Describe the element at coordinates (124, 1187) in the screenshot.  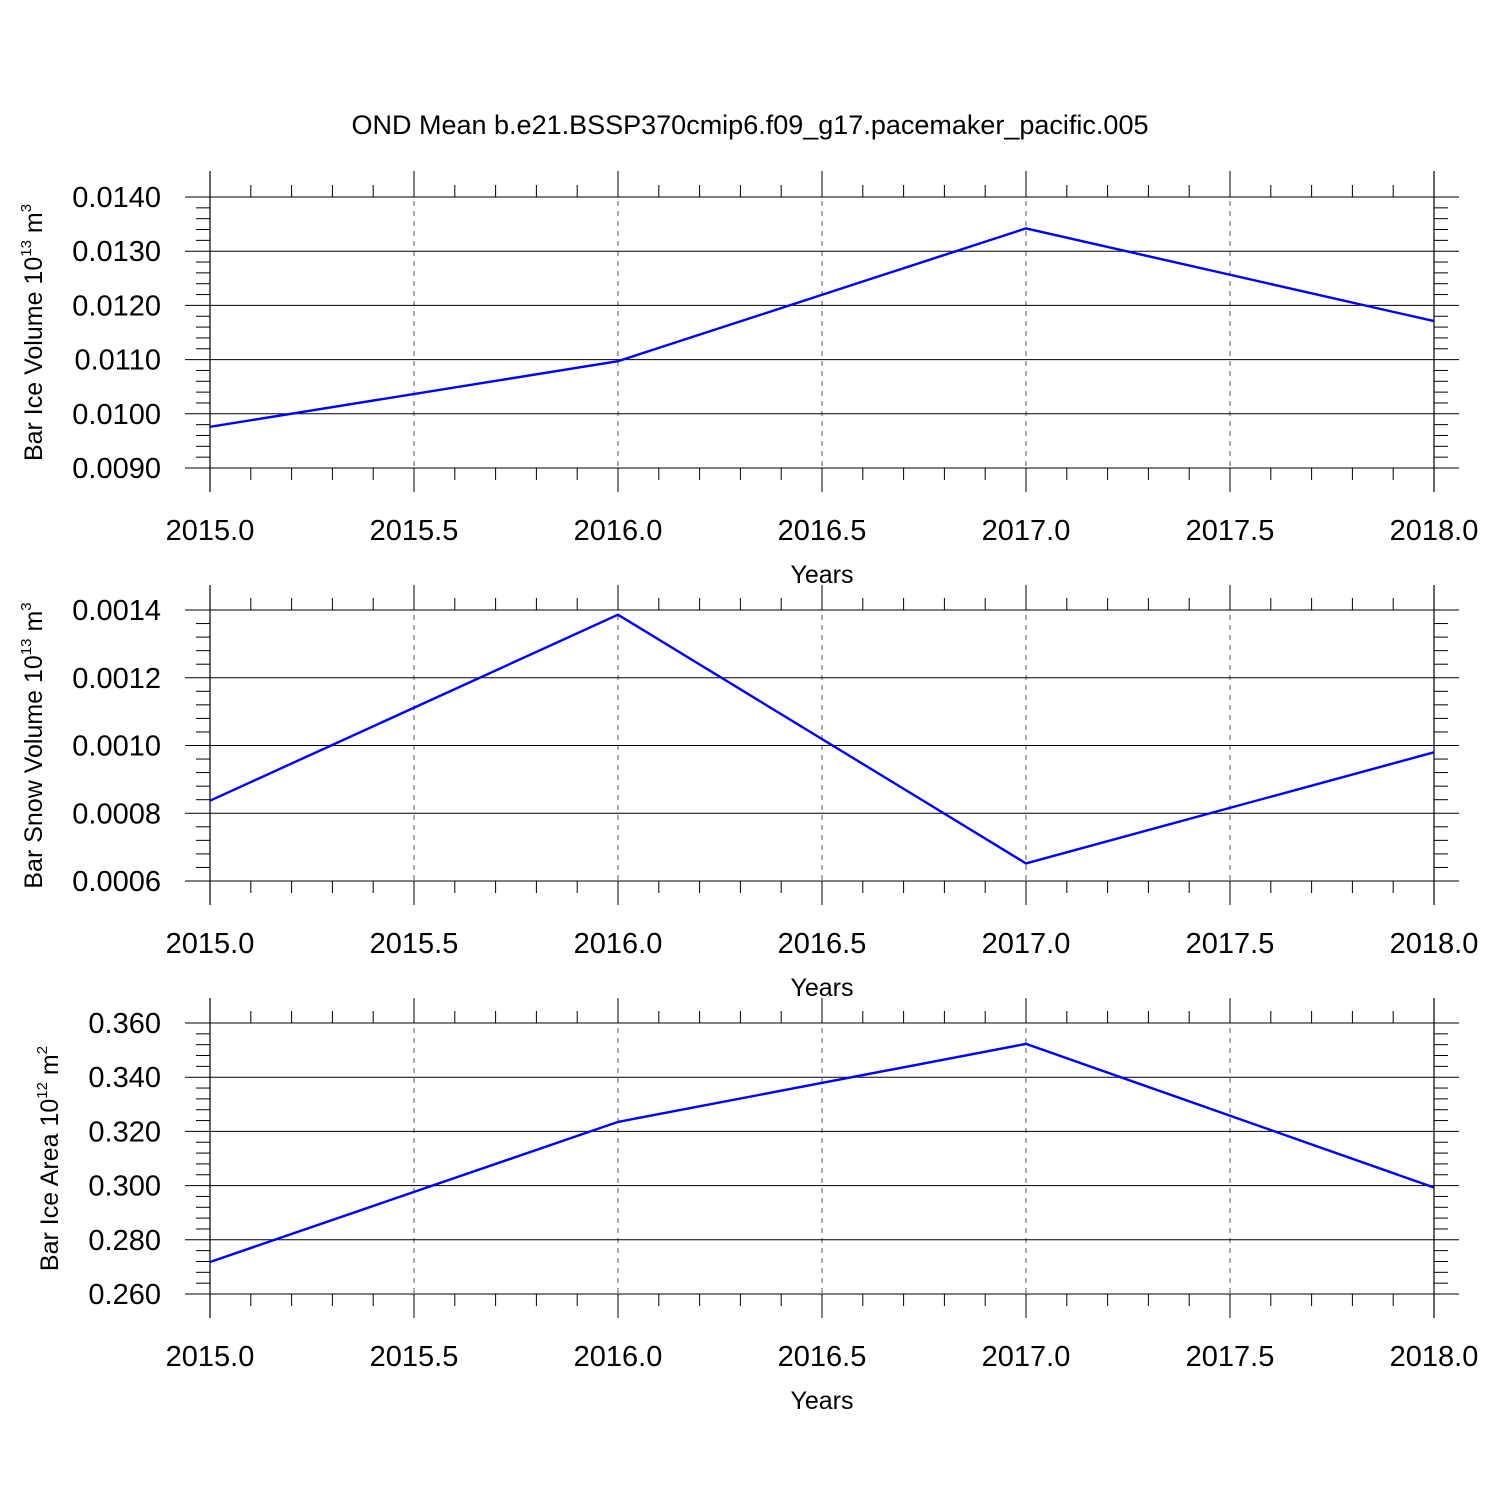
I see `y-tick-label: 0.300` at that location.